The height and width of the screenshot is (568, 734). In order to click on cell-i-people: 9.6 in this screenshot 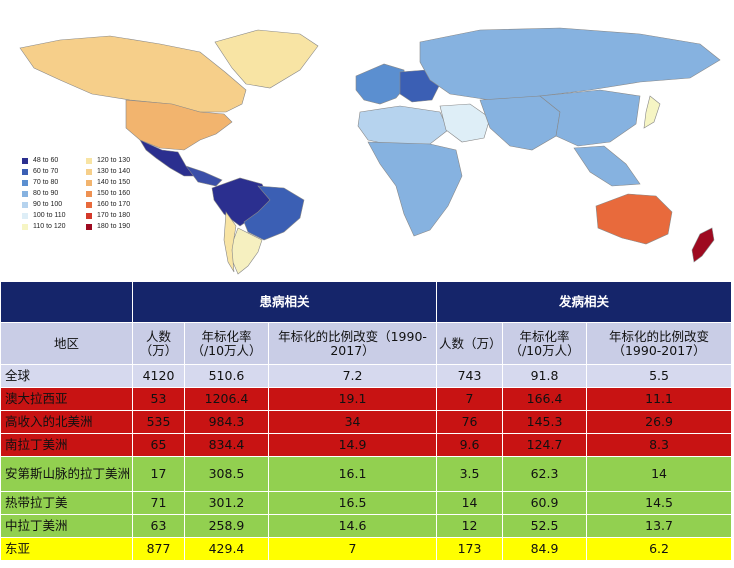, I will do `click(470, 445)`.